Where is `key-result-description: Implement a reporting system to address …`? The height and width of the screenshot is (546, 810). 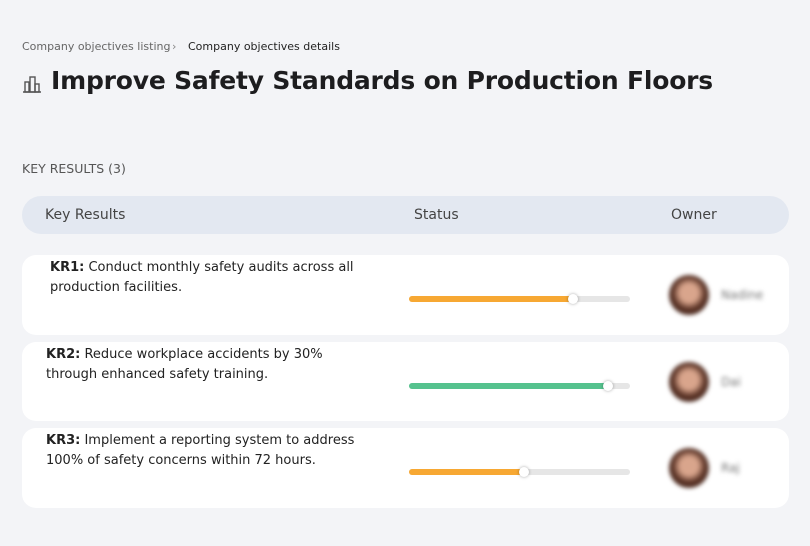 key-result-description: Implement a reporting system to address … is located at coordinates (200, 450).